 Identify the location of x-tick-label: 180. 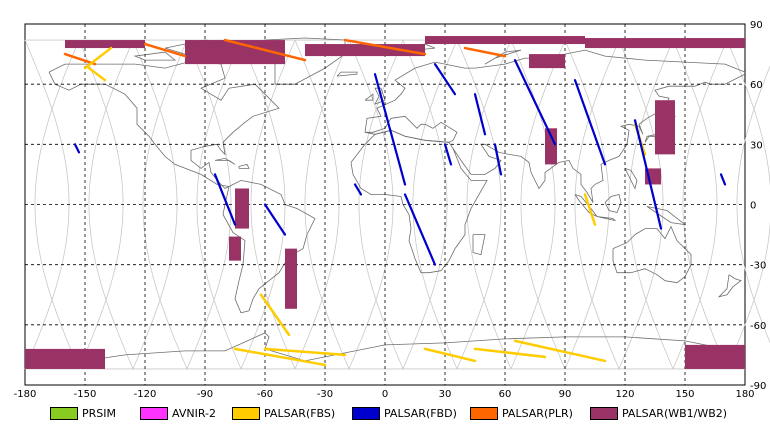
(744, 394).